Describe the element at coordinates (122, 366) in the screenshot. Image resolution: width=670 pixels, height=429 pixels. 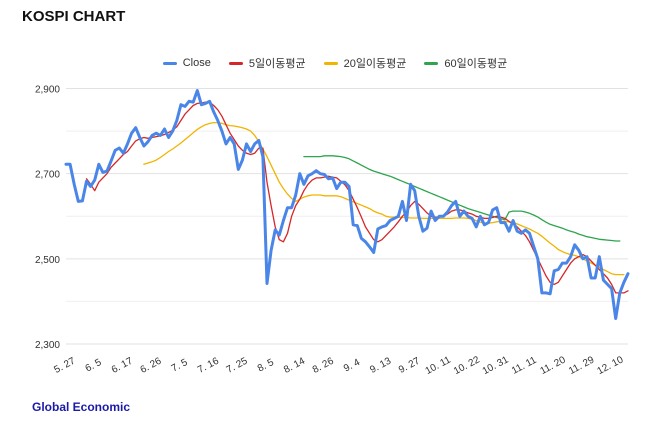
I see `x-tick-label: 6. 17` at that location.